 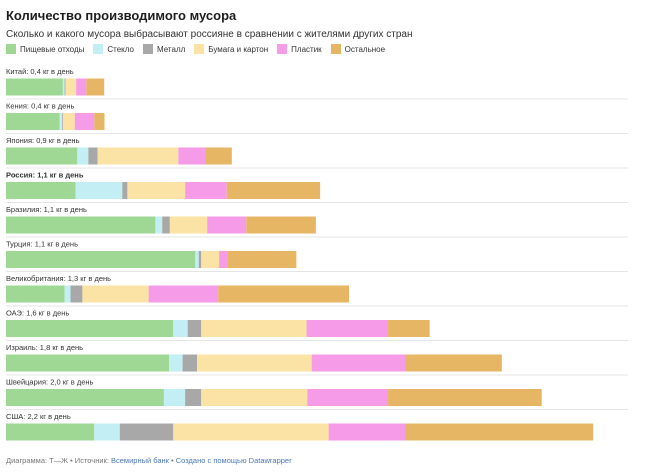 I want to click on legend-label-glass: Стекло, so click(x=120, y=49).